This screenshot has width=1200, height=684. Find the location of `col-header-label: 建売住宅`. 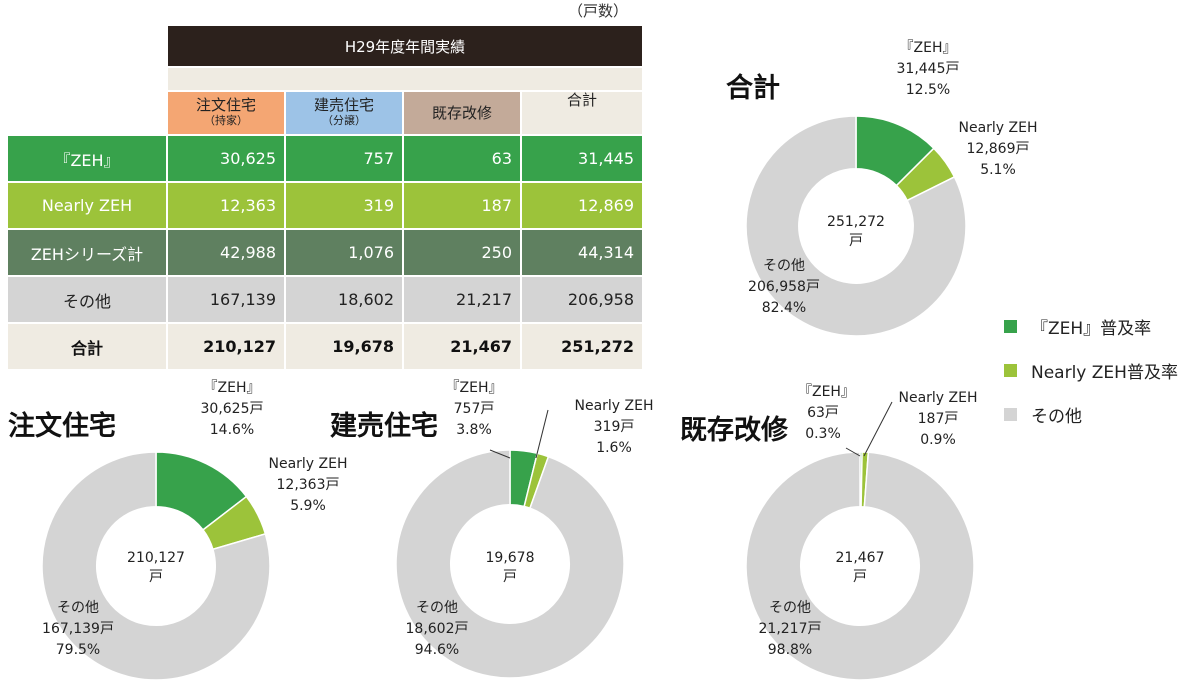

col-header-label: 建売住宅 is located at coordinates (343, 105).